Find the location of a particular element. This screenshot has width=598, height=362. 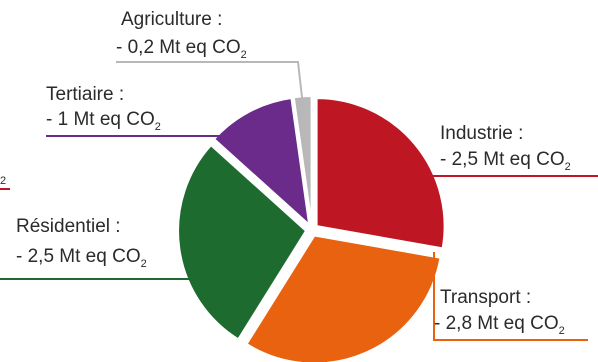

pie-slice-industrie is located at coordinates (380, 173).